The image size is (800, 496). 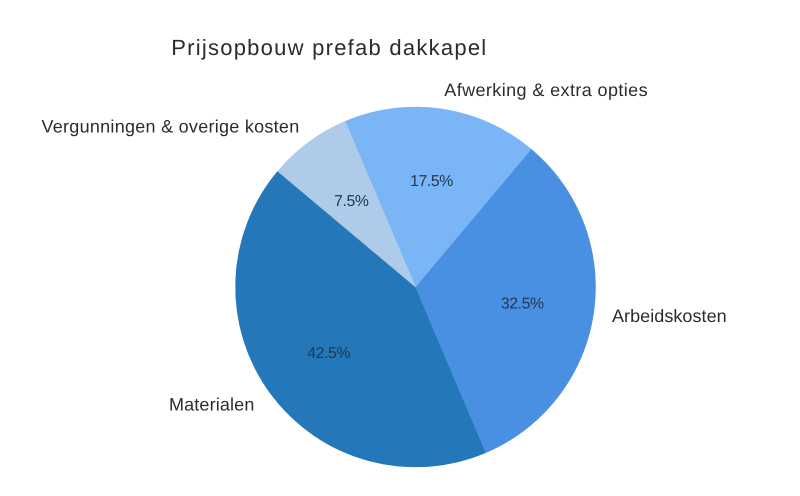 What do you see at coordinates (328, 353) in the screenshot?
I see `svg-text: 42.5%` at bounding box center [328, 353].